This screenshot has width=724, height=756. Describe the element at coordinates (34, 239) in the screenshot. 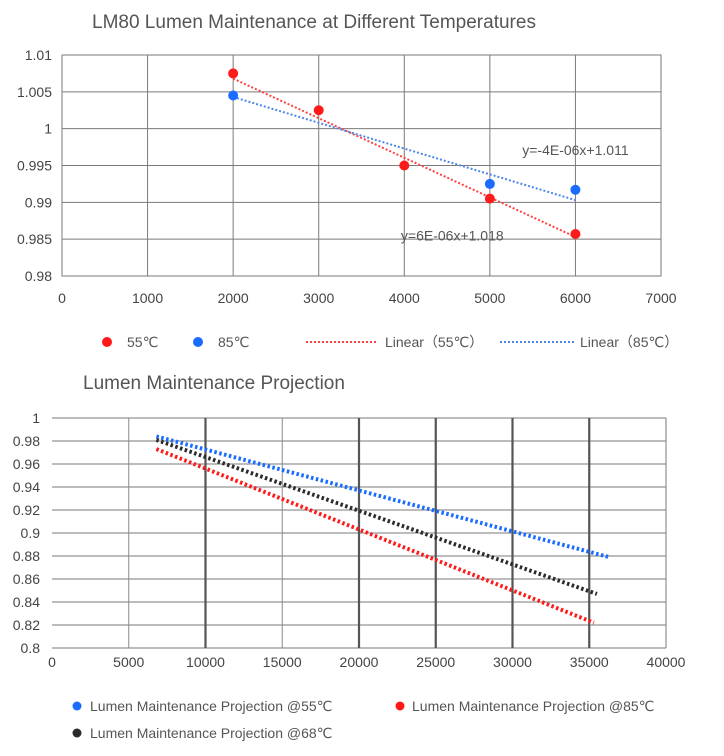

I see `chart1-y-tick-label: 0.985` at that location.